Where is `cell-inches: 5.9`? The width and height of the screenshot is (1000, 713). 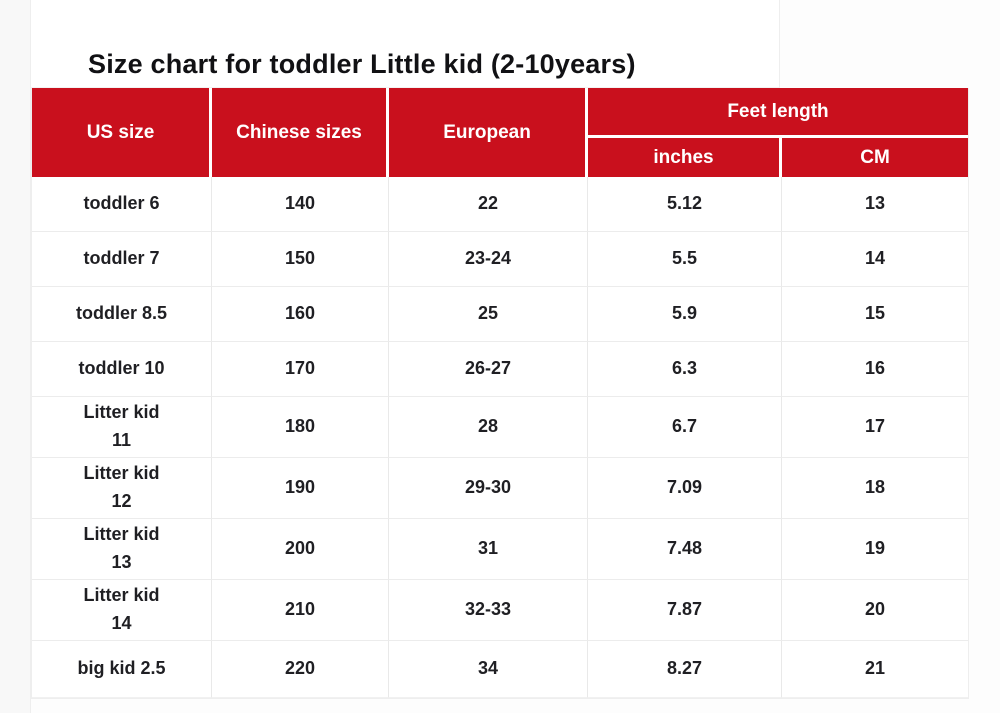
cell-inches: 5.9 is located at coordinates (685, 314).